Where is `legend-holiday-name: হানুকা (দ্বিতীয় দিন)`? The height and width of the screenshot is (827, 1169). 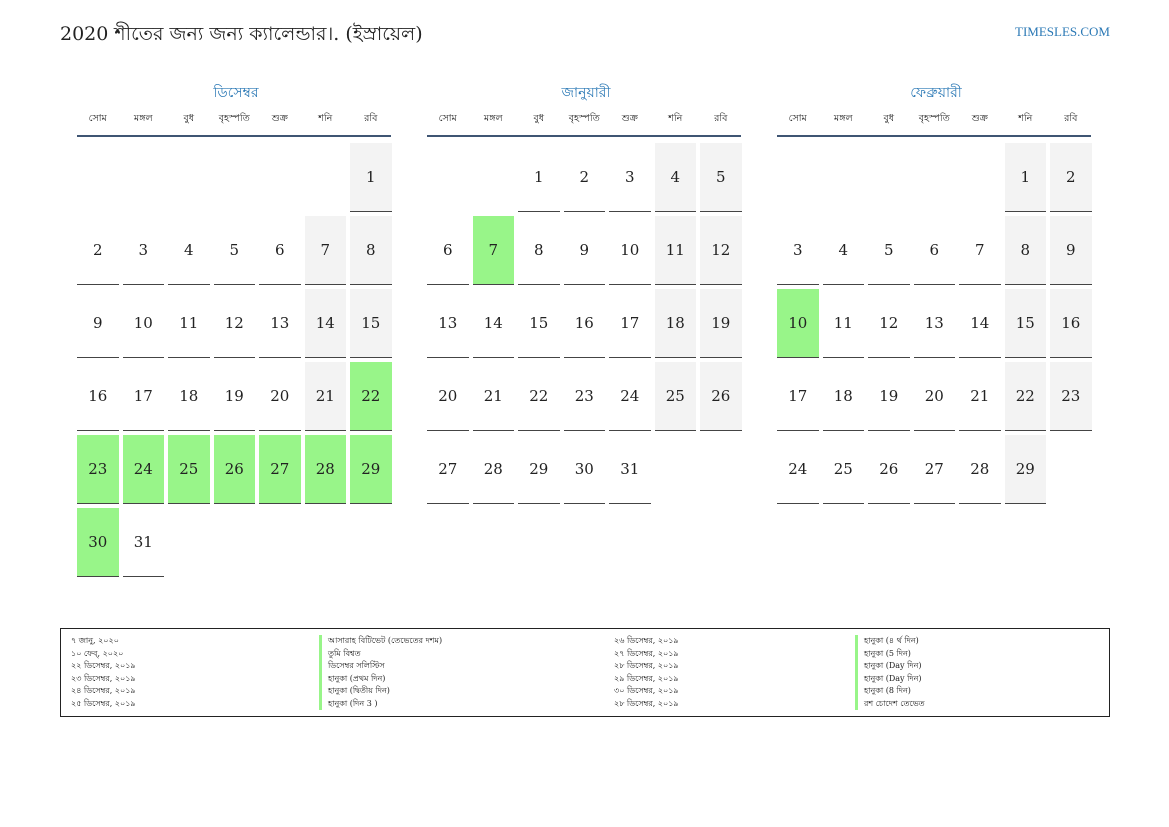 legend-holiday-name: হানুকা (দ্বিতীয় দিন) is located at coordinates (354, 691).